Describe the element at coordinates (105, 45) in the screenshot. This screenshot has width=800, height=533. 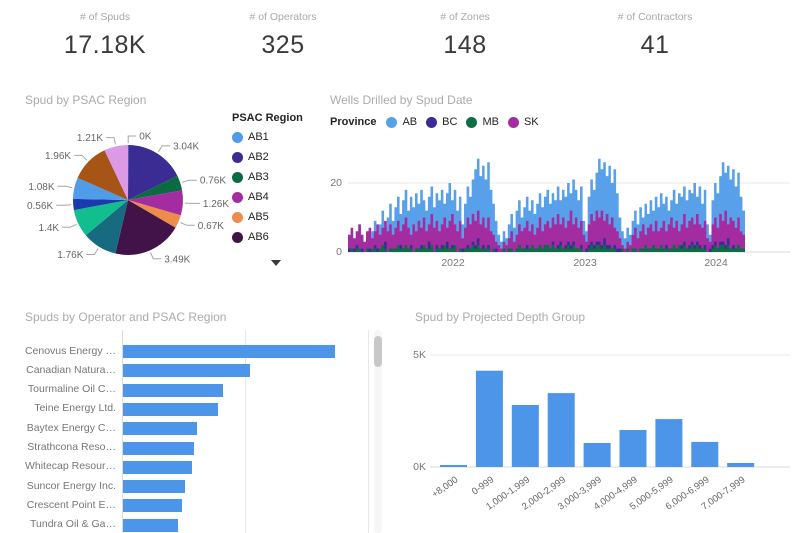
I see `kpi-value: 17.18K` at that location.